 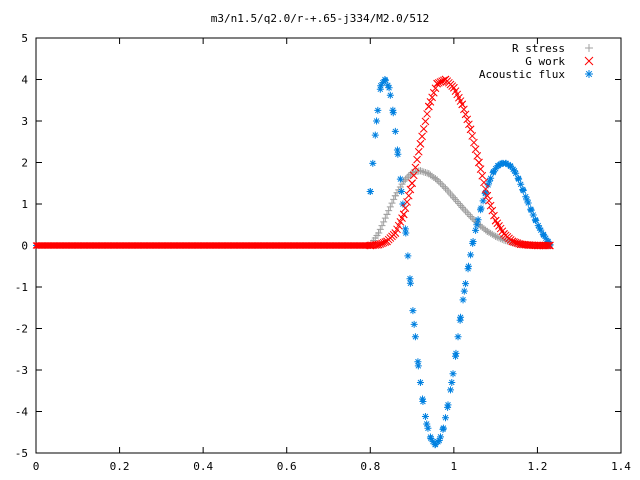 I want to click on y-tick-label: 0, so click(x=24, y=246).